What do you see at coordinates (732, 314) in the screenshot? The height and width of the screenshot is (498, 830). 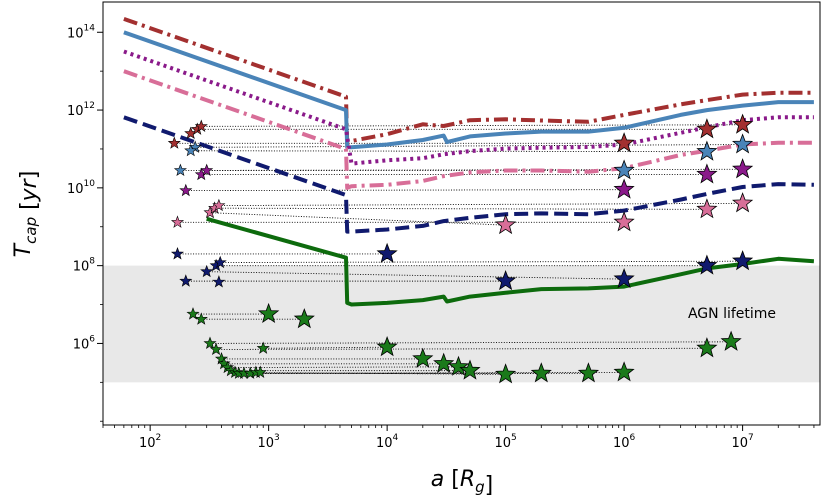 I see `agn-lifetime-label: AGN lifetime` at bounding box center [732, 314].